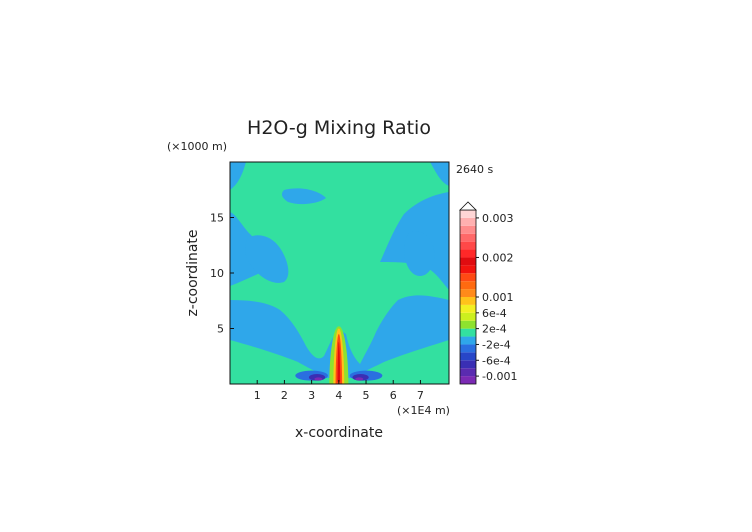 This screenshot has width=752, height=532. I want to click on y-tick-label: 15, so click(217, 218).